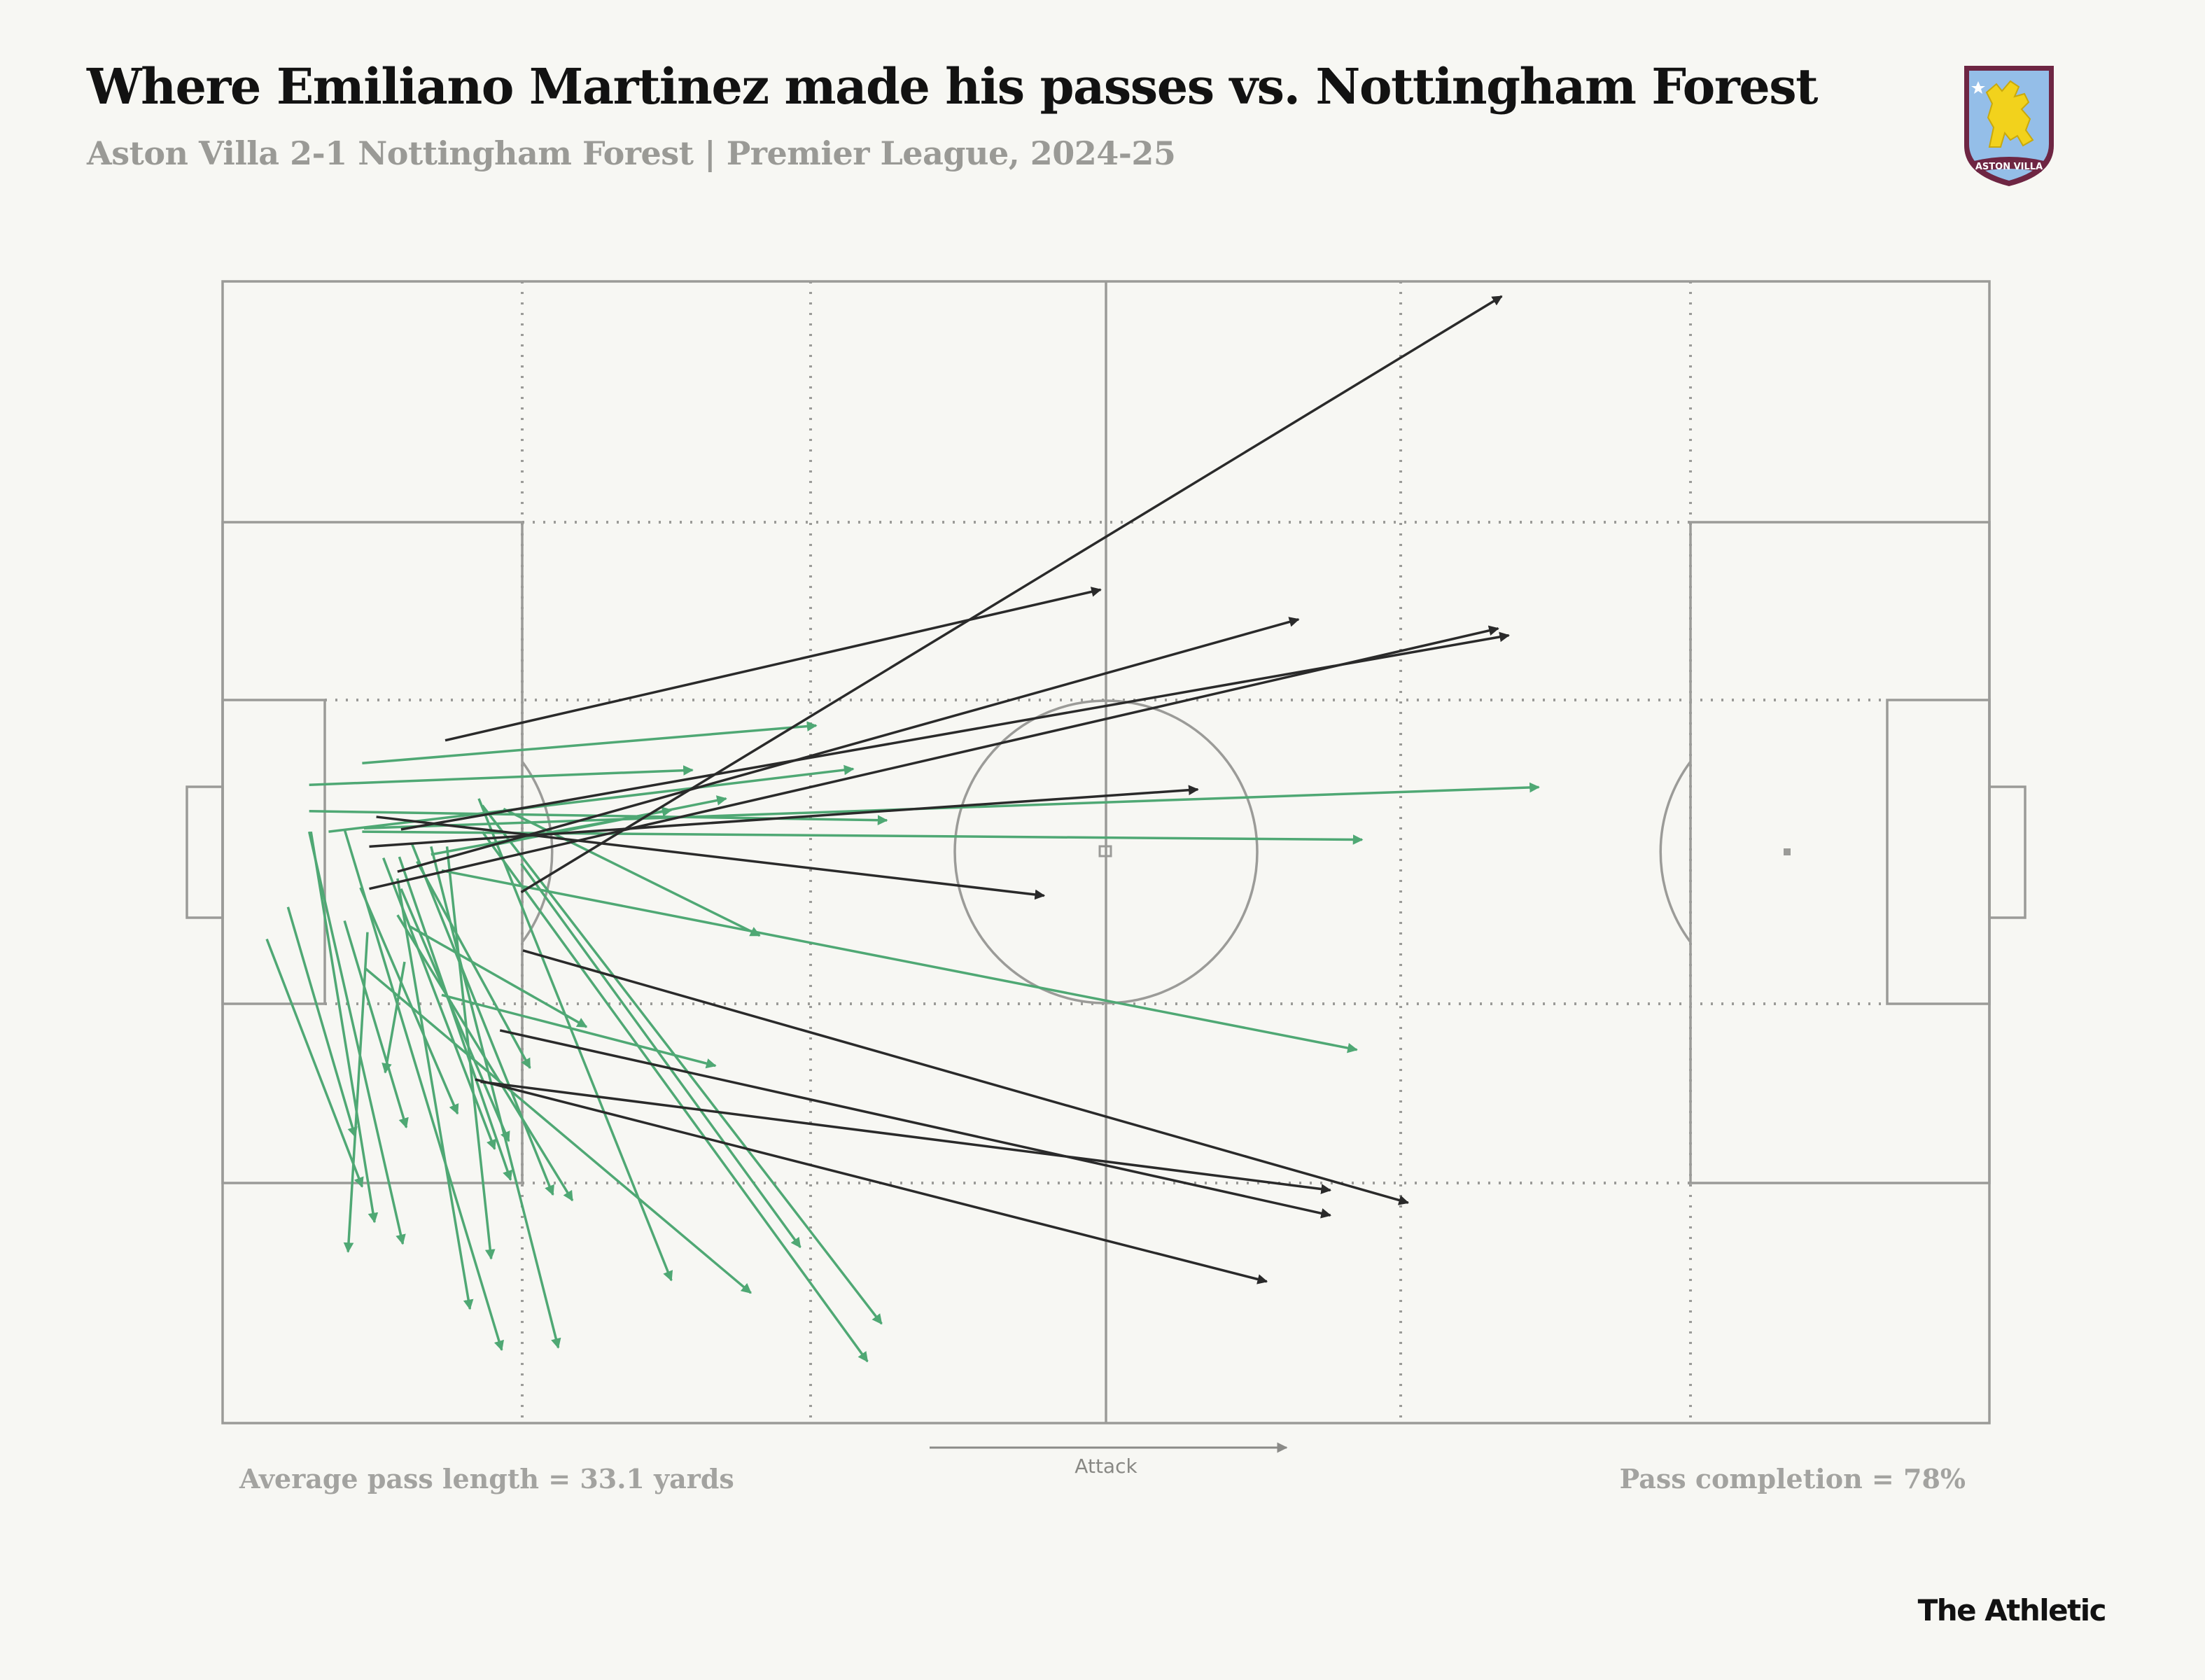  I want to click on left-penalty-arc, so click(537, 852).